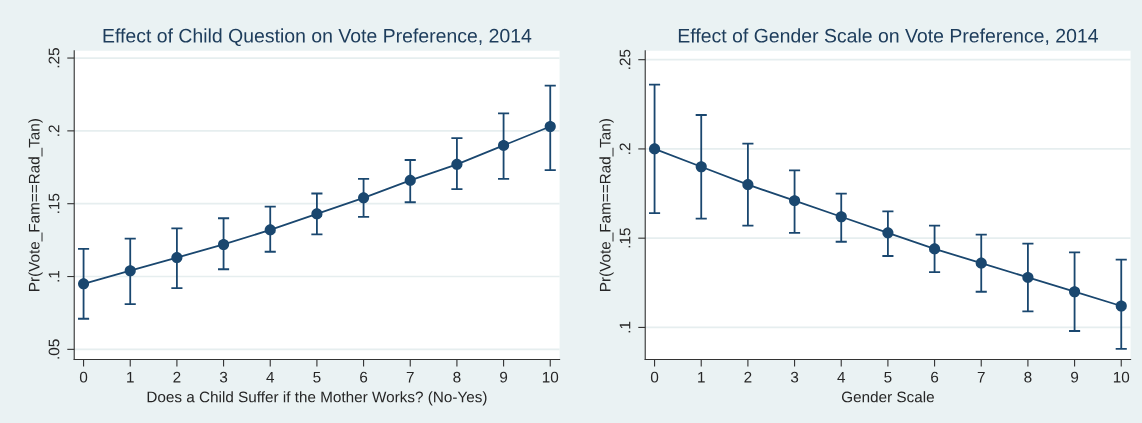 The width and height of the screenshot is (1142, 423). Describe the element at coordinates (887, 397) in the screenshot. I see `x-axis-title: Gender Scale` at that location.